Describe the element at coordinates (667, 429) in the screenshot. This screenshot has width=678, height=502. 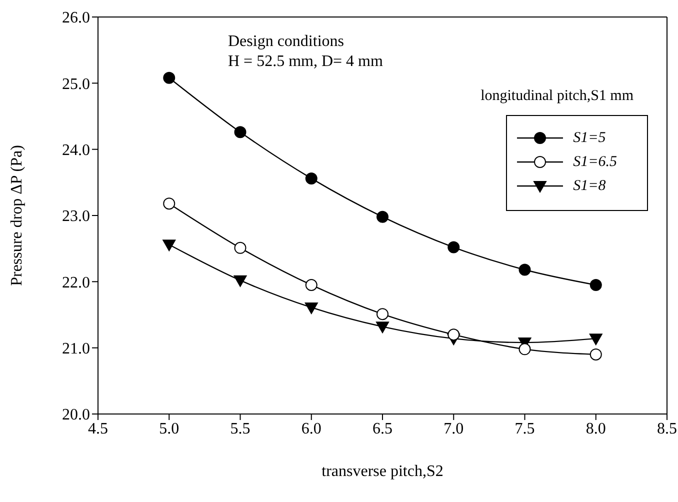
I see `x-tick-label: 8.5` at that location.